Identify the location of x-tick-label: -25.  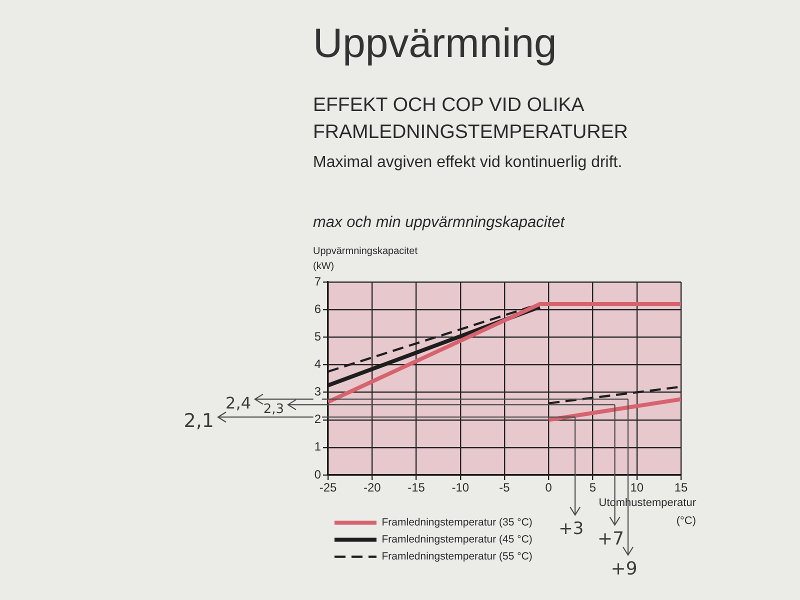
(328, 487).